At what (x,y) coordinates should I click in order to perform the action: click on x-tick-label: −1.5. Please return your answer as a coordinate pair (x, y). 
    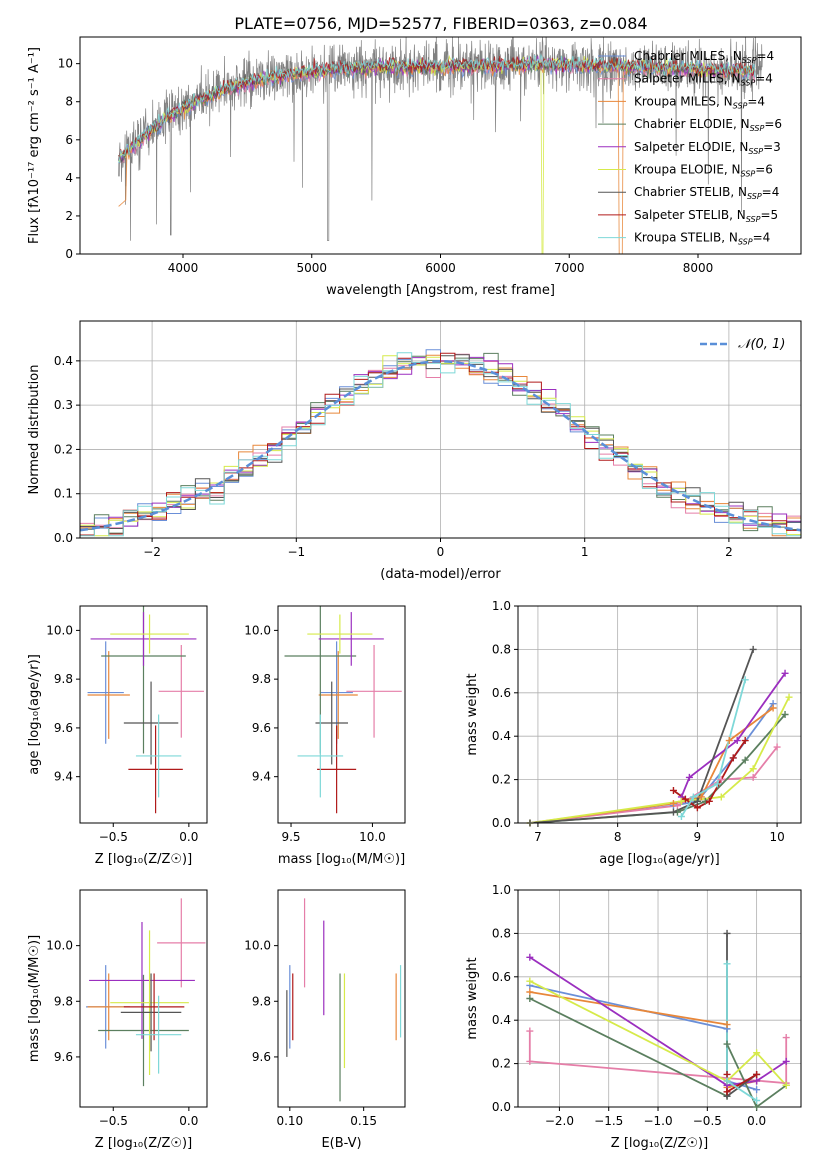
    Looking at the image, I should click on (608, 1121).